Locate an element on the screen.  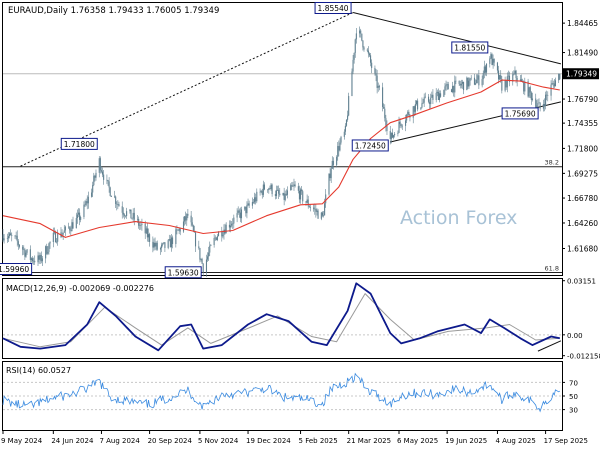
rsi-tick-label: 30 is located at coordinates (573, 411).